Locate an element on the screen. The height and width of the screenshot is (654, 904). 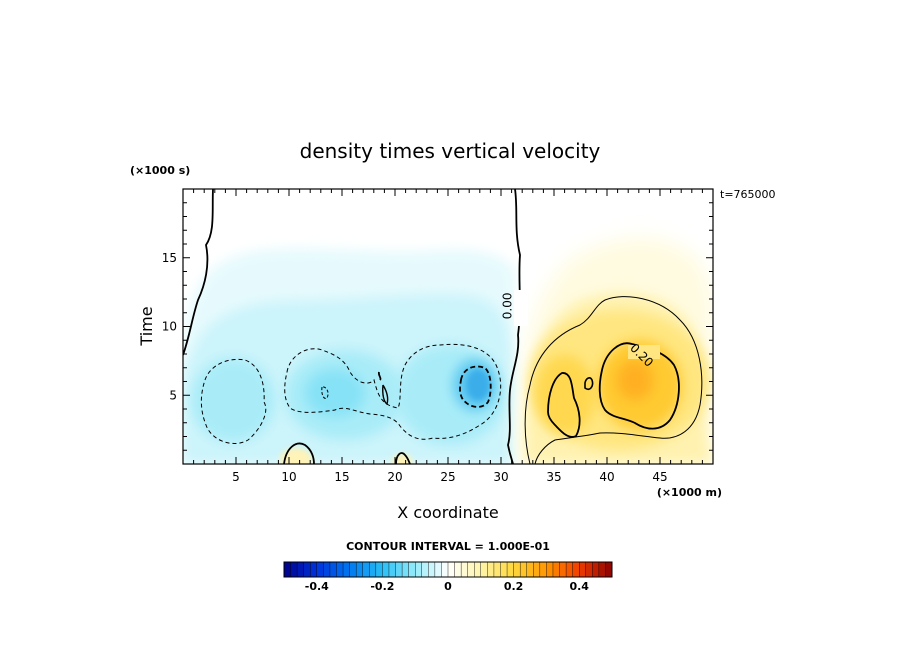
colorbar-tick-label: -0.4 is located at coordinates (317, 586).